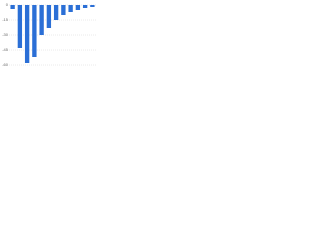 The image size is (320, 240). Describe the element at coordinates (7, 4) in the screenshot. I see `y-tick-label: 0` at that location.